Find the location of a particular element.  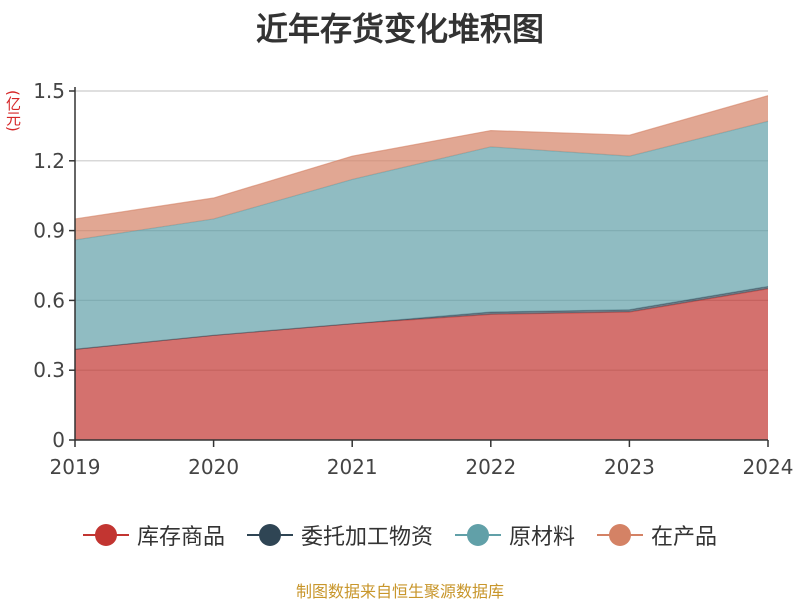

data-source-note: 制图数据来自恒生聚源数据库 is located at coordinates (399, 591).